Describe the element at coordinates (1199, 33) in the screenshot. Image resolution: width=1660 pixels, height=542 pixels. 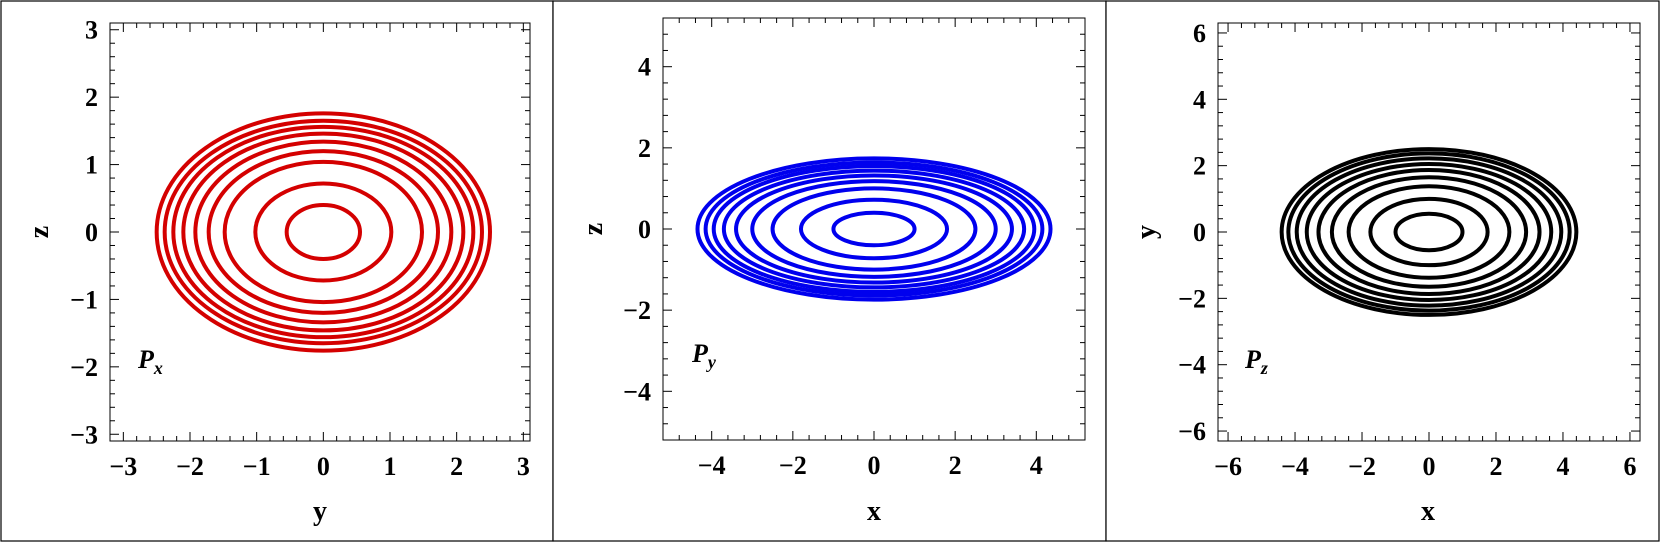
I see `panel-pz-y-tick-label: 6` at that location.